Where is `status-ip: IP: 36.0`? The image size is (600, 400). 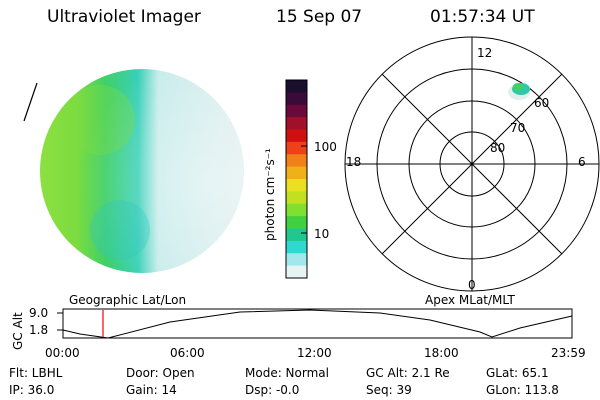 status-ip: IP: 36.0 is located at coordinates (32, 390).